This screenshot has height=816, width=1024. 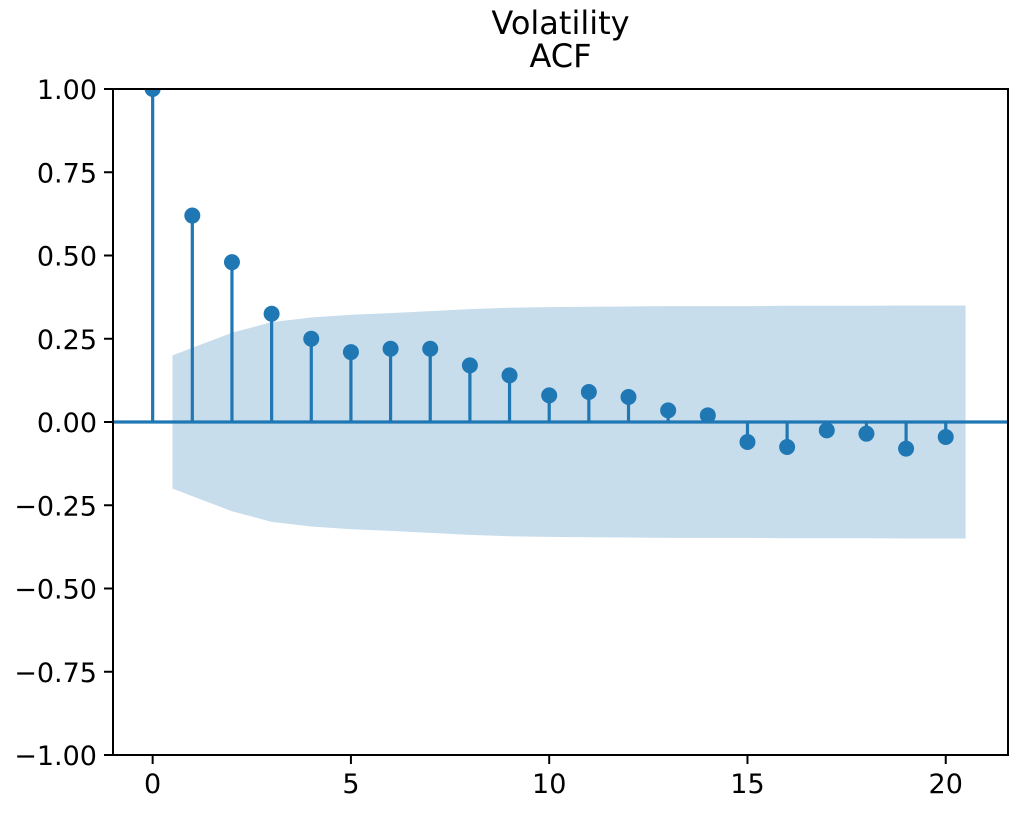 What do you see at coordinates (67, 257) in the screenshot?
I see `y-tick-label-2: 0.50` at bounding box center [67, 257].